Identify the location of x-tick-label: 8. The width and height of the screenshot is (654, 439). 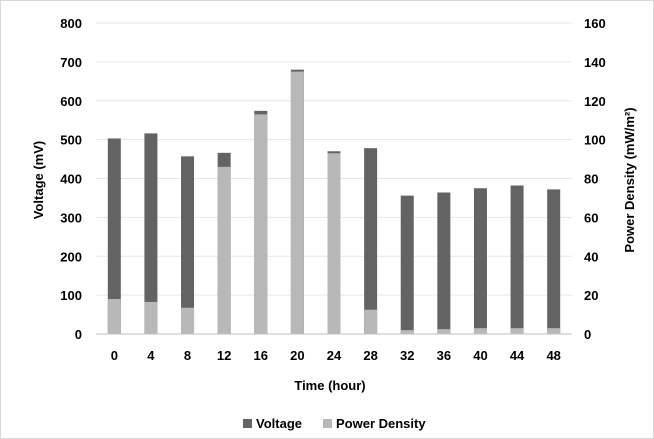
(187, 355).